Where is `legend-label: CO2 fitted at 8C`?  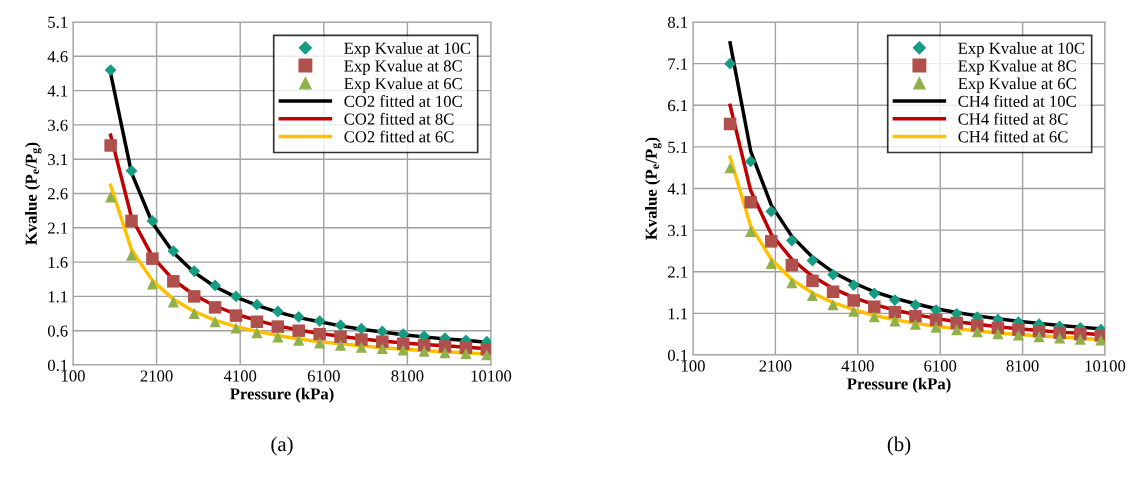
legend-label: CO2 fitted at 8C is located at coordinates (399, 118).